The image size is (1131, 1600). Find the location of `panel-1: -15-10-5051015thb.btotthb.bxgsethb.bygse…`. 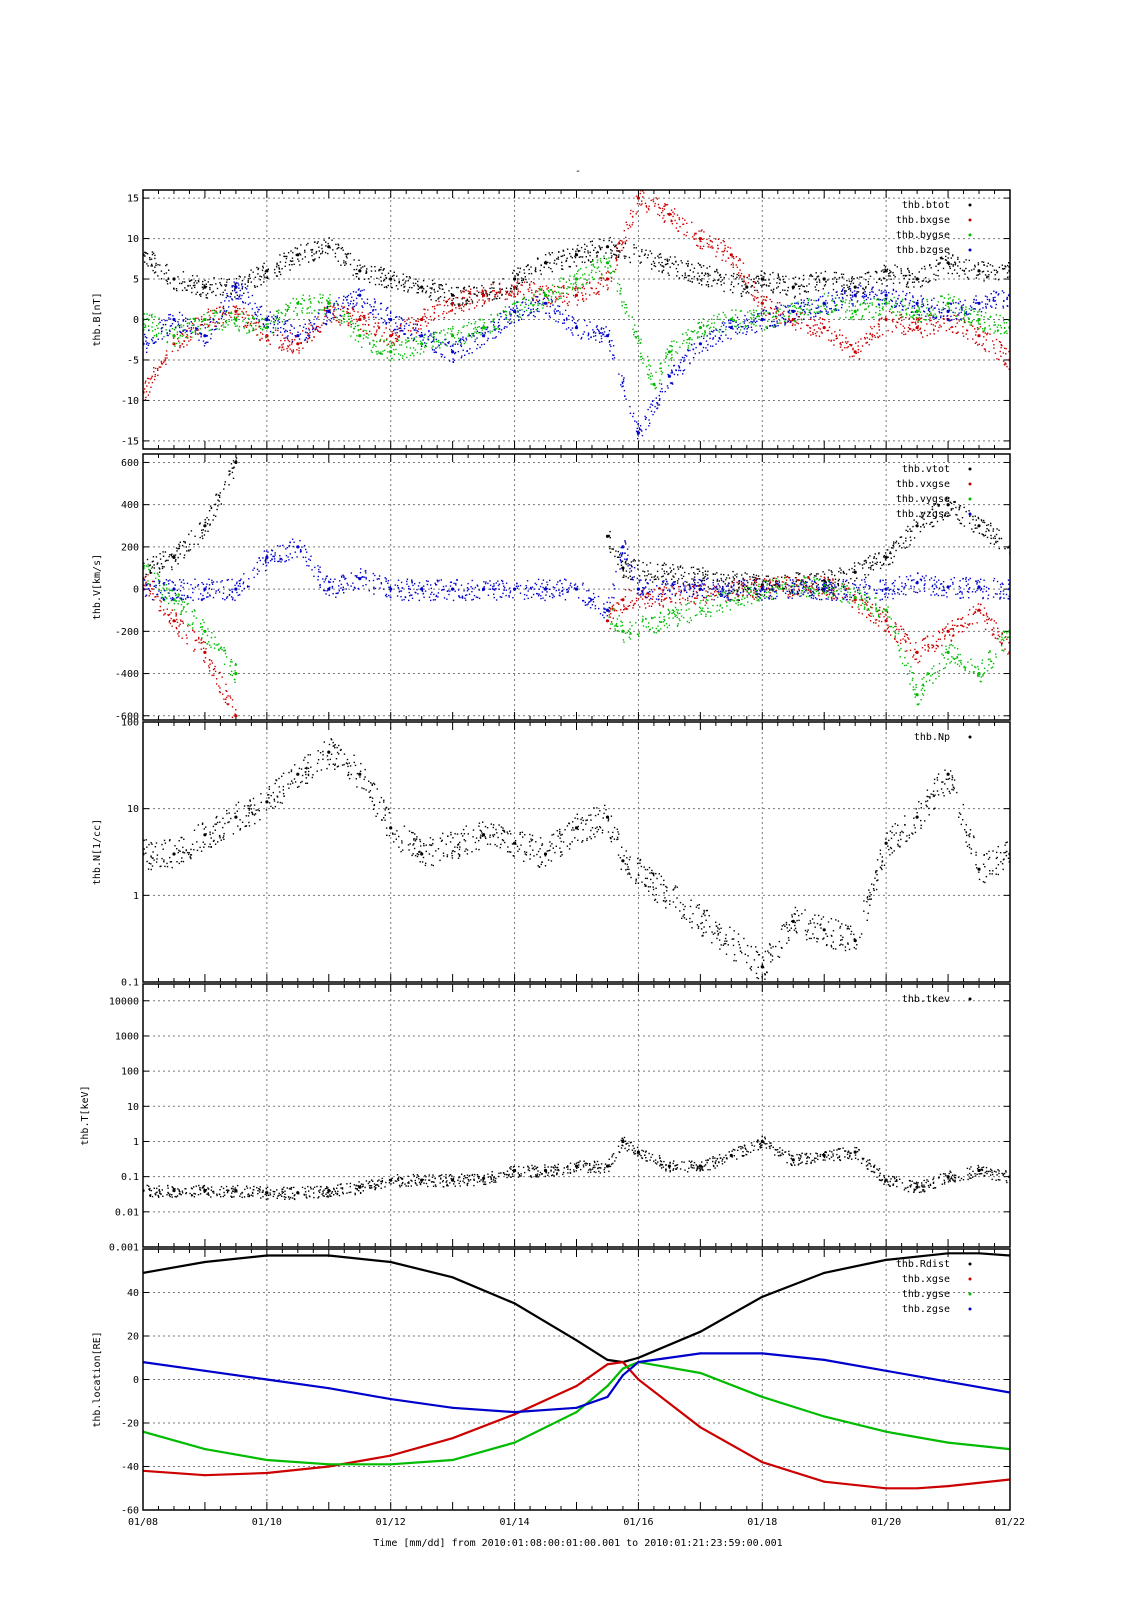

panel-1: -15-10-5051015thb.btotthb.bxgsethb.bygse… is located at coordinates (551, 319).